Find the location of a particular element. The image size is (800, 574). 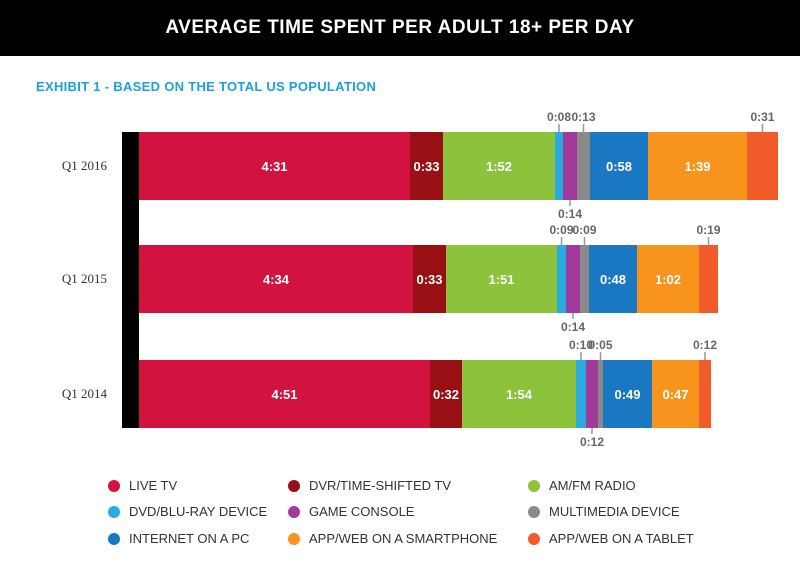

data-label: 0:48 is located at coordinates (613, 279).